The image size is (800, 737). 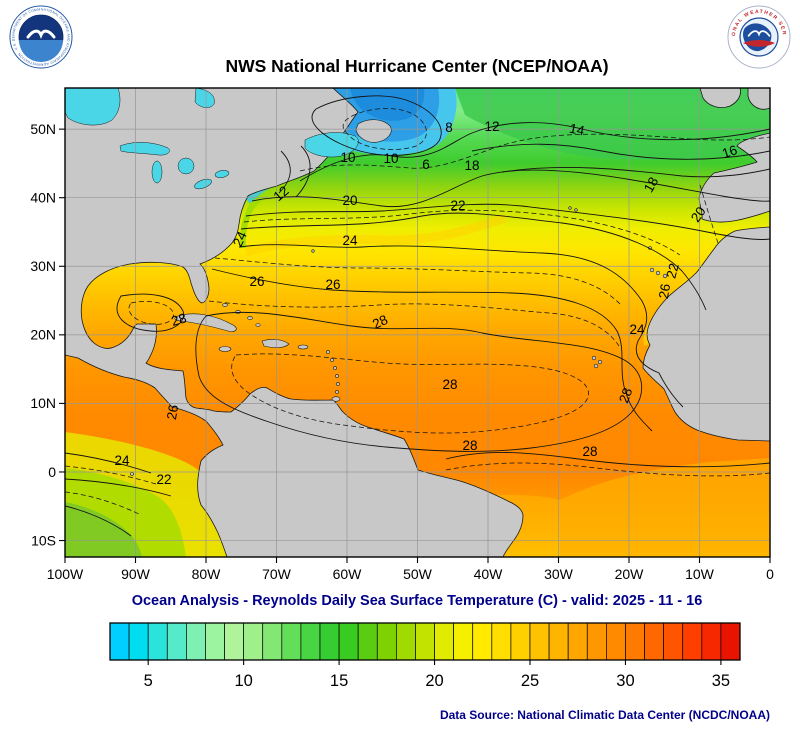 What do you see at coordinates (418, 574) in the screenshot?
I see `lon-tick-label: 50W` at bounding box center [418, 574].